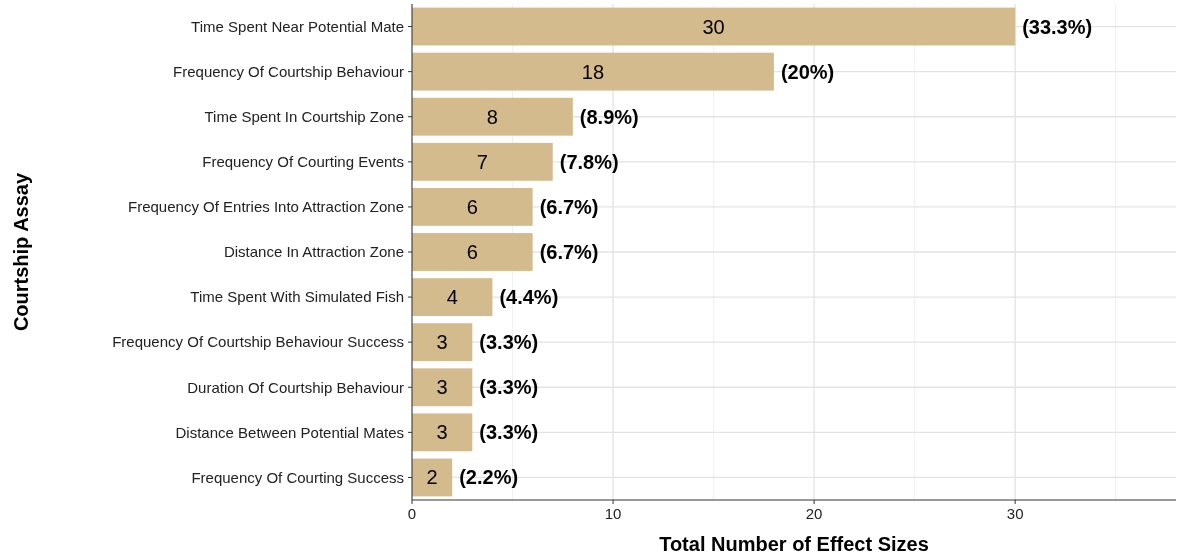  Describe the element at coordinates (289, 432) in the screenshot. I see `y-tick-label: Distance Between Potential Mates` at that location.